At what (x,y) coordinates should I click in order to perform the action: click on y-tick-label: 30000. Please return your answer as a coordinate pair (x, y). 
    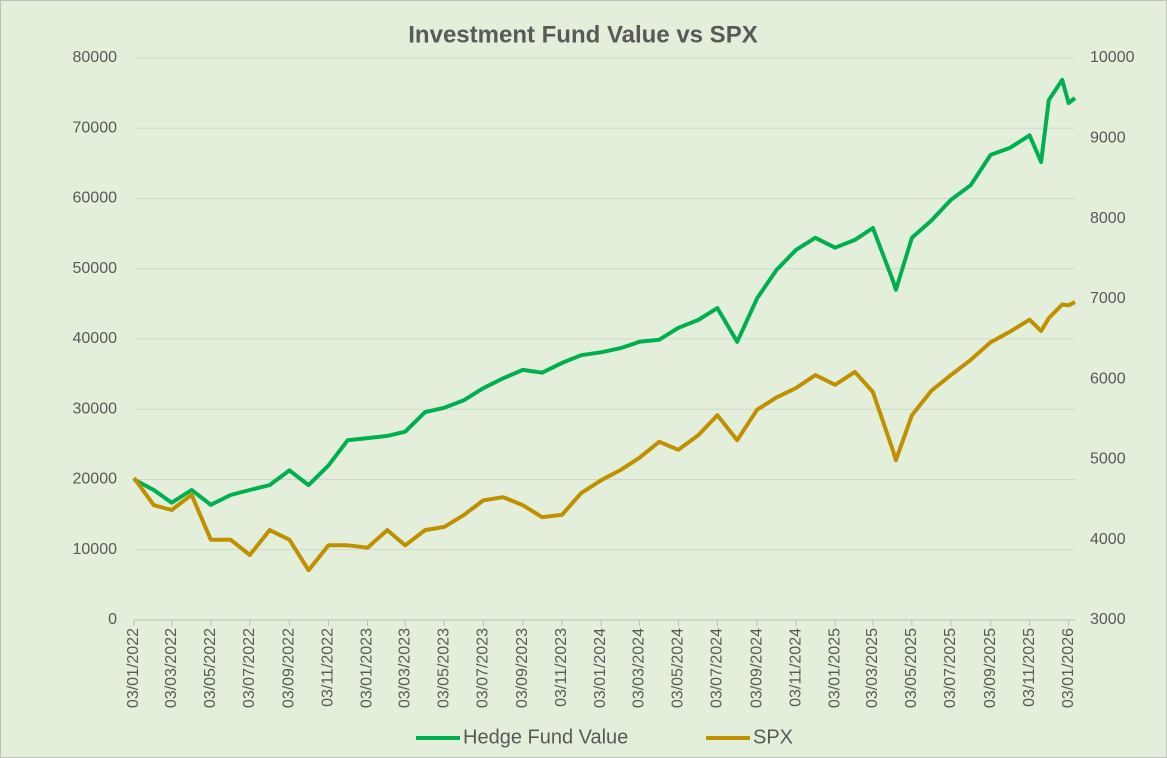
    Looking at the image, I should click on (95, 408).